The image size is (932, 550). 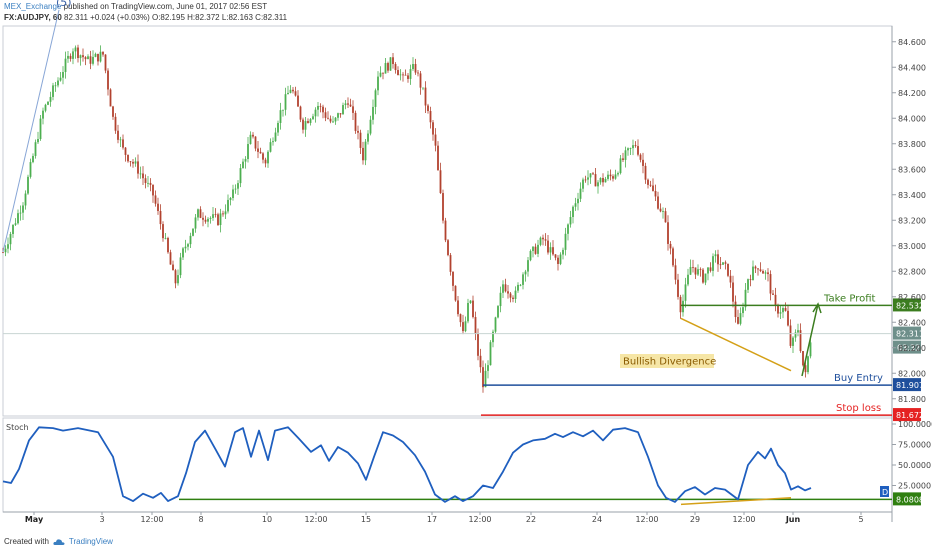 I want to click on price-tick-label: 82.000, so click(x=912, y=373).